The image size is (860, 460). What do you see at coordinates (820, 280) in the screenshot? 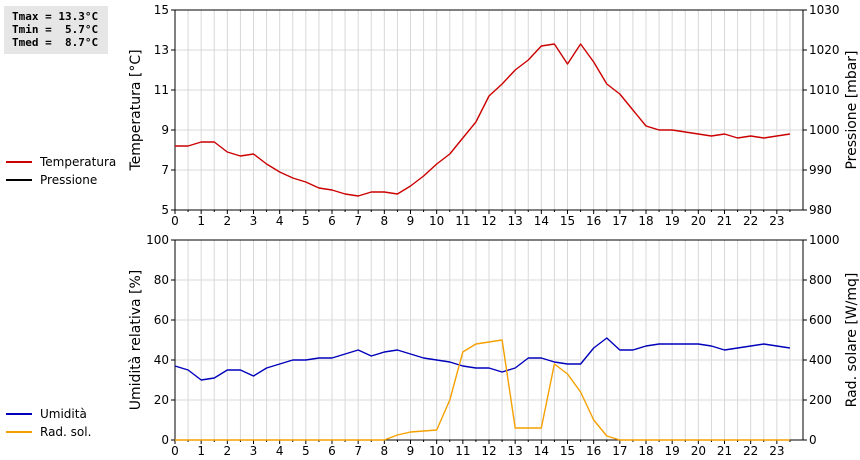
I see `y2-tick-label: 800` at bounding box center [820, 280].